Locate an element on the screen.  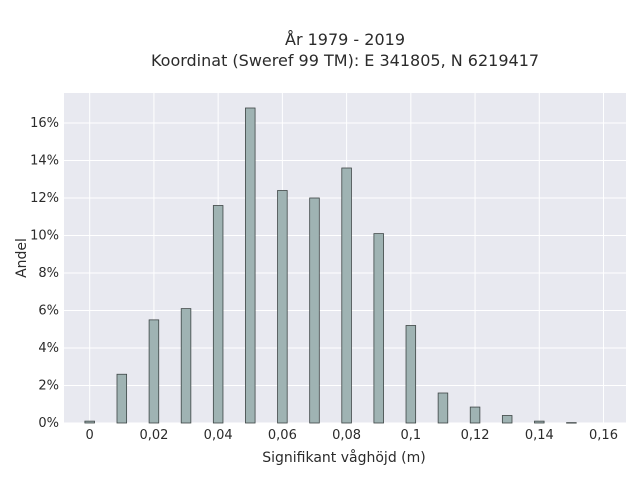
y-tick-label: 0% is located at coordinates (48, 423).